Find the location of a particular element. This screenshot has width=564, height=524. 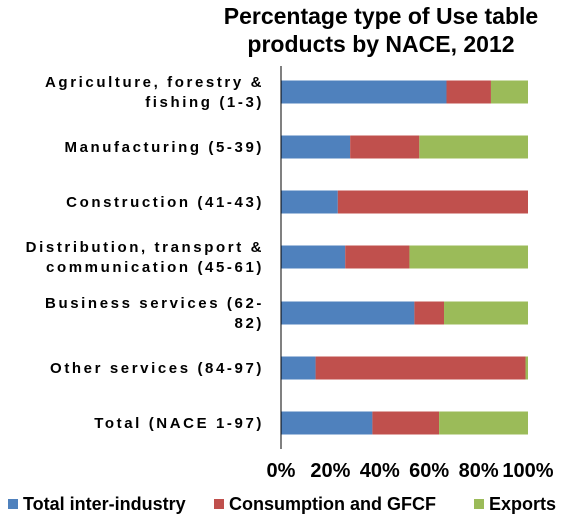

x-tick-label: 20% is located at coordinates (330, 471).